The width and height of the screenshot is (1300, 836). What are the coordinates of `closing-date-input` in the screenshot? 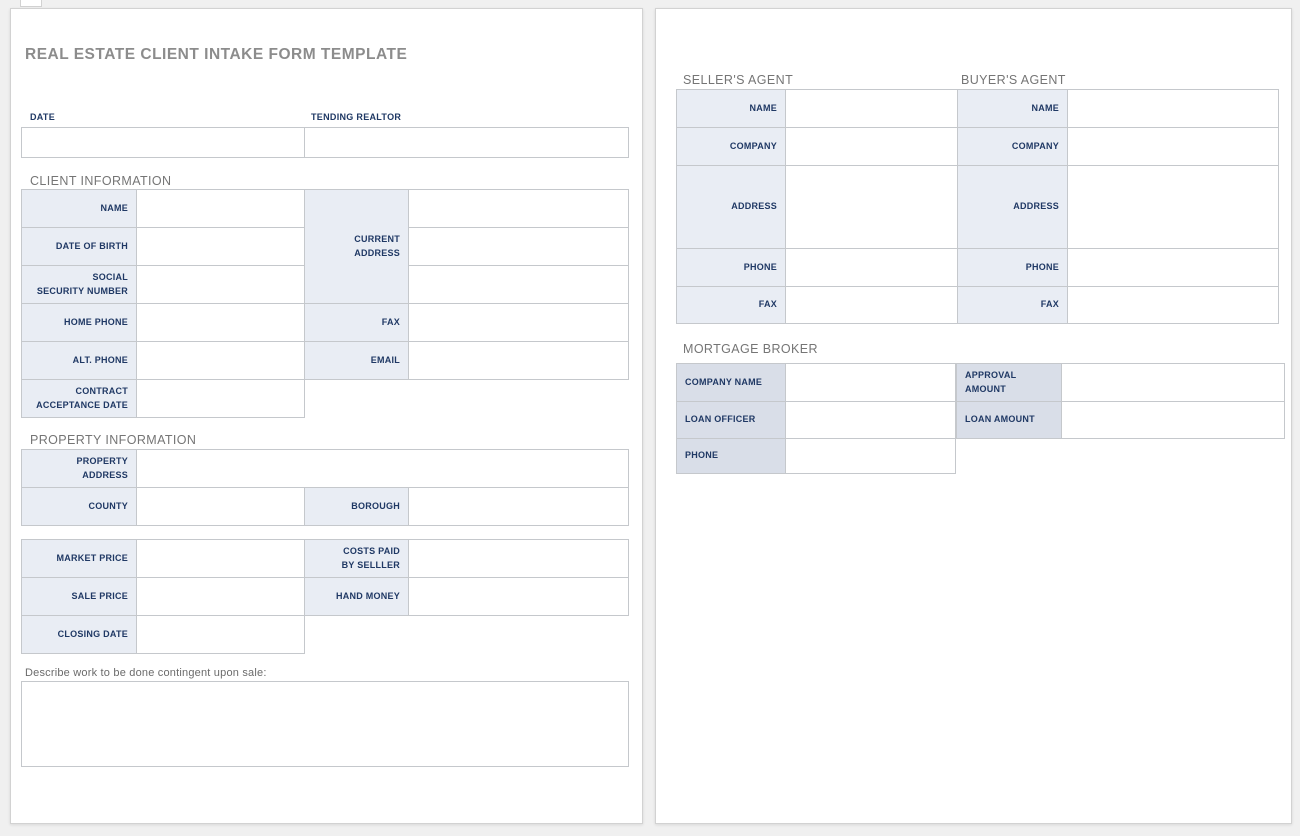 It's located at (221, 635).